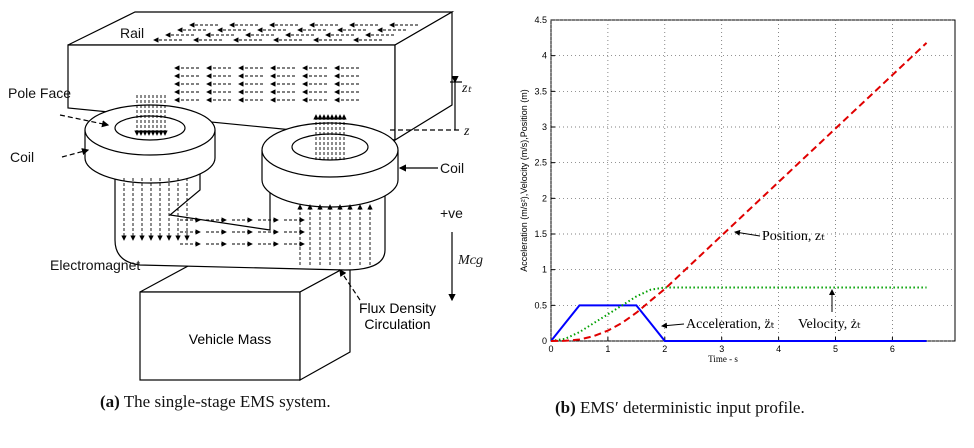  What do you see at coordinates (607, 349) in the screenshot?
I see `x-tick-label: 1` at bounding box center [607, 349].